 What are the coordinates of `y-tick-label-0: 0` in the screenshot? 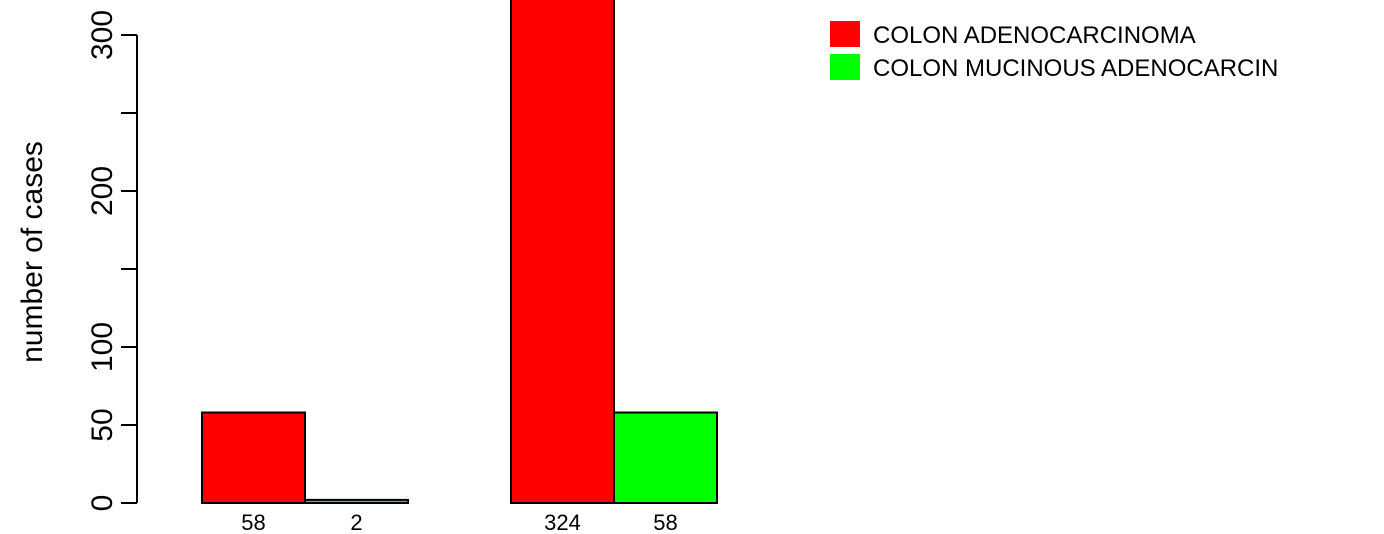 It's located at (102, 503).